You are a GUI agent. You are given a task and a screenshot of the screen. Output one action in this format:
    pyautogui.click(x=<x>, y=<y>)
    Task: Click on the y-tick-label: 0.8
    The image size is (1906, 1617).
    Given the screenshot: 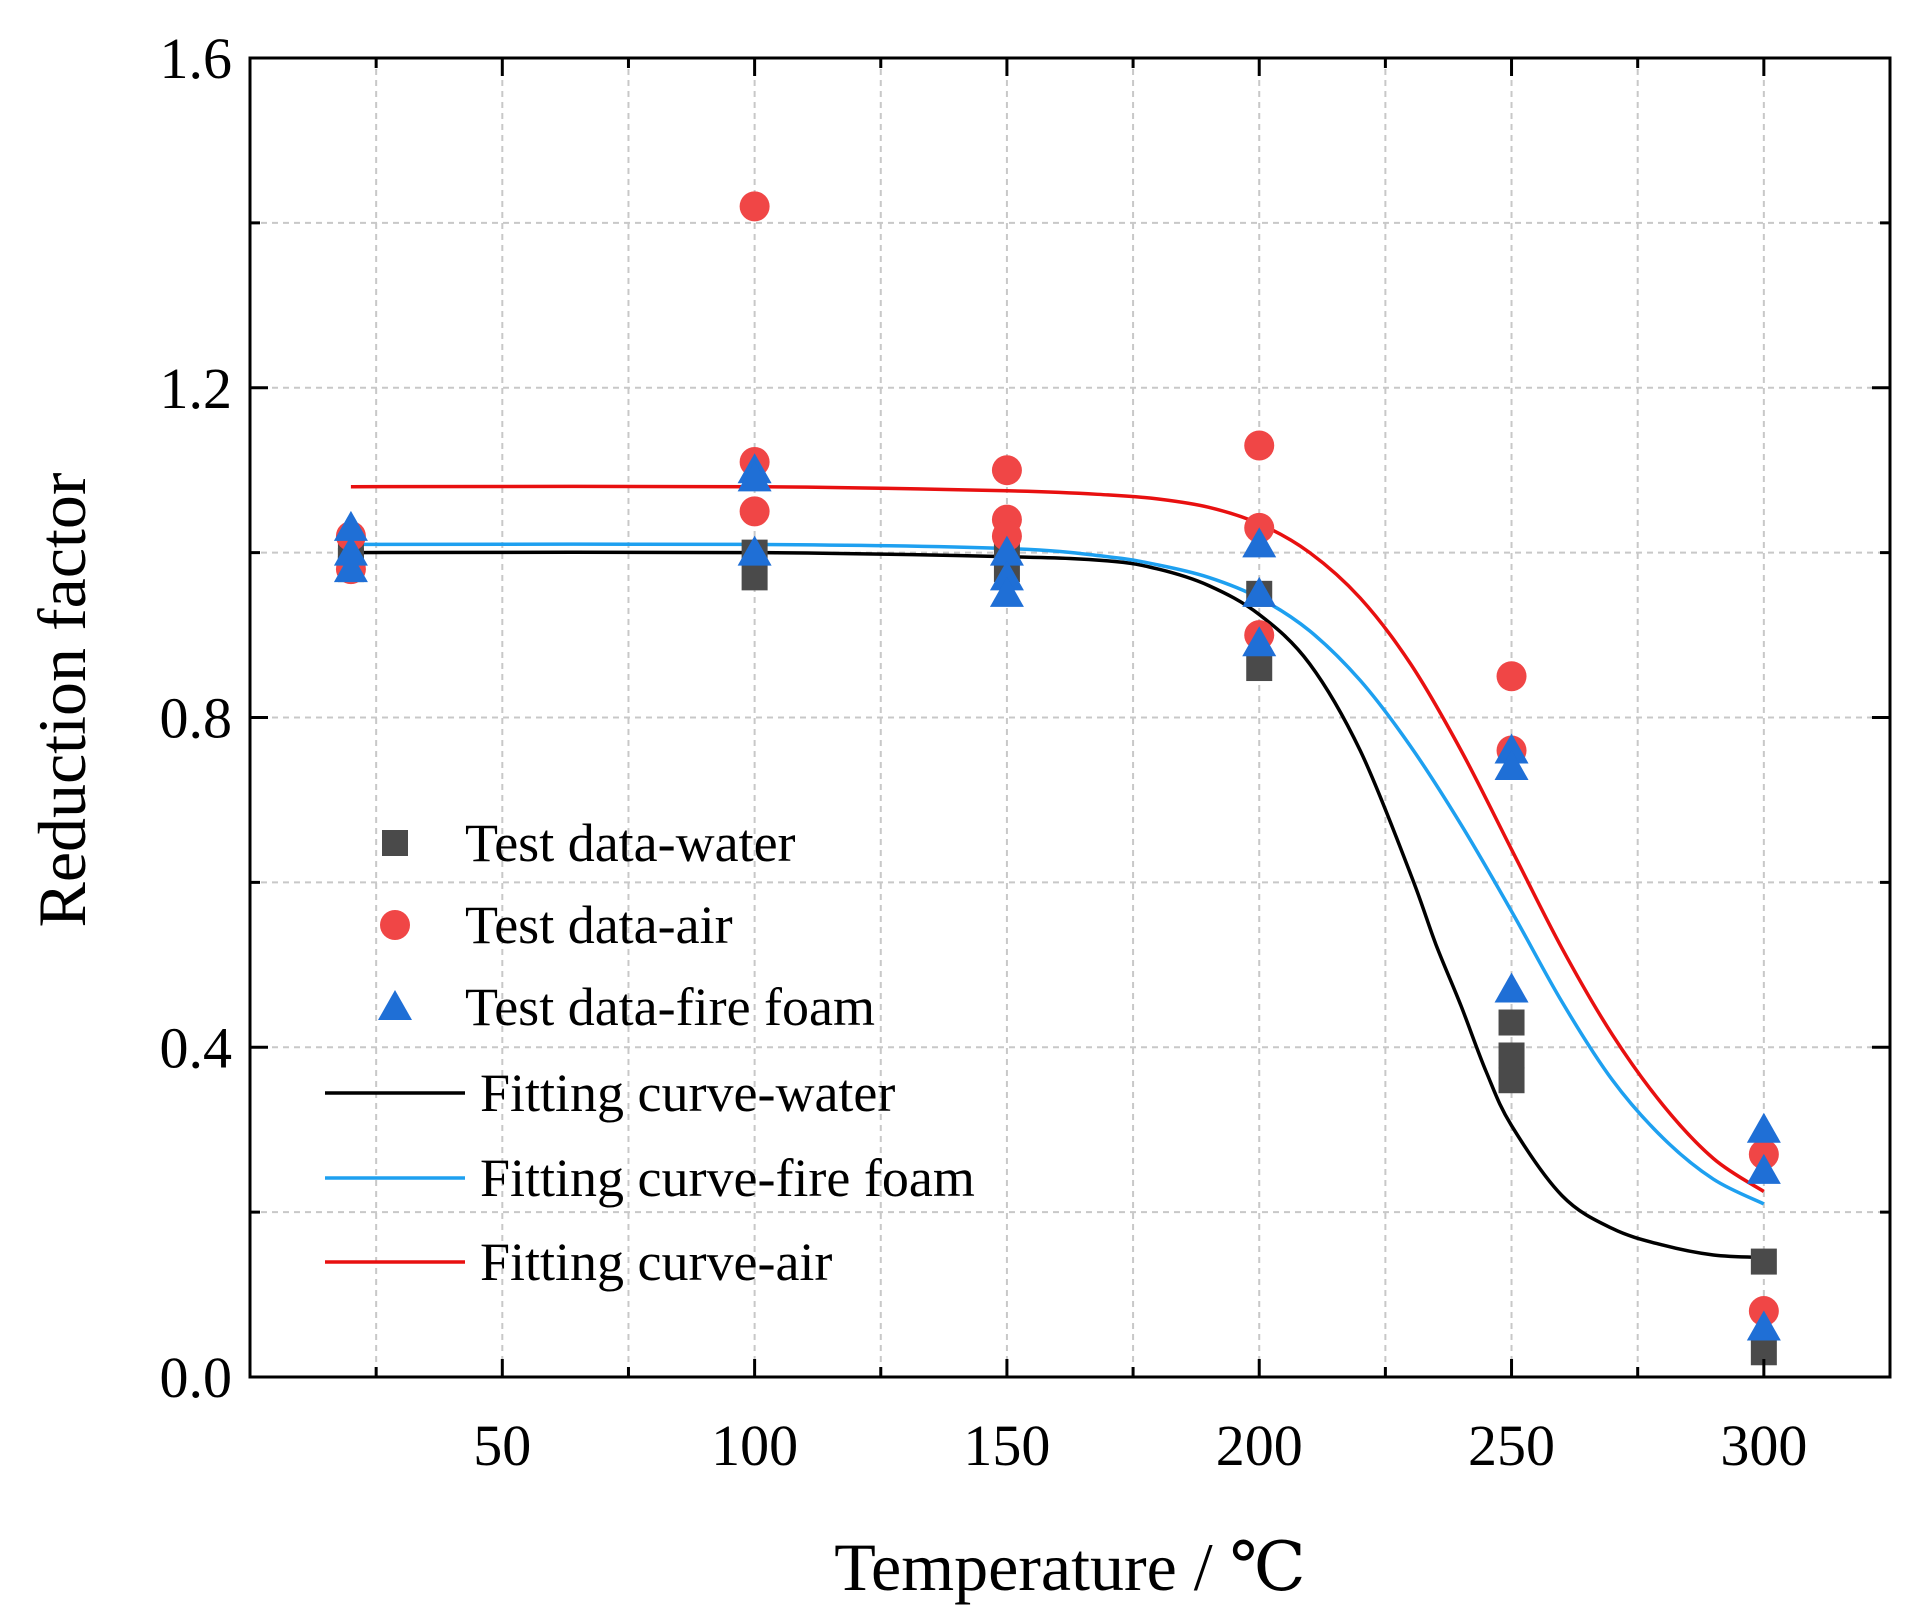 What is the action you would take?
    pyautogui.click(x=196, y=718)
    